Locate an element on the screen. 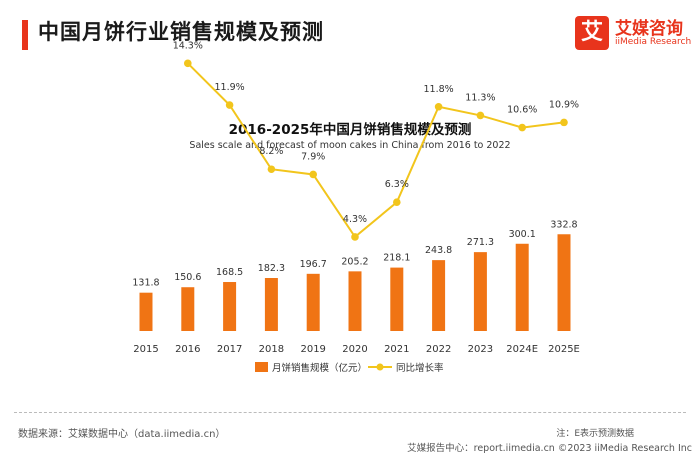 The image size is (700, 455). growth-point-2020 is located at coordinates (355, 237).